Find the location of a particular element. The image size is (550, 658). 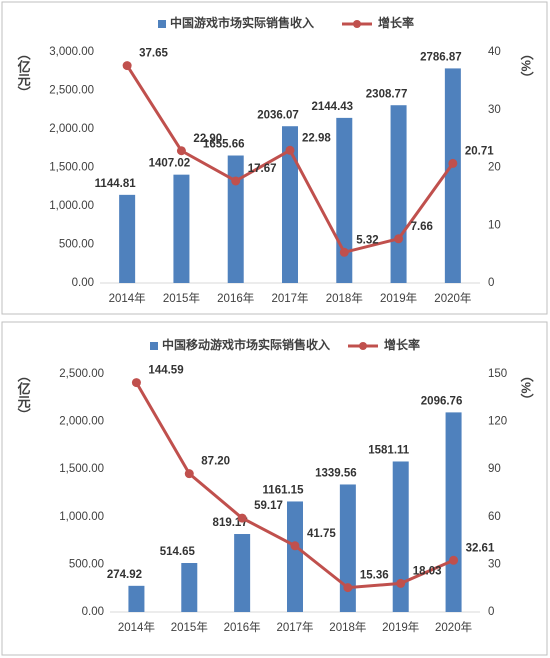

y2-tick-label: 150 is located at coordinates (497, 374).